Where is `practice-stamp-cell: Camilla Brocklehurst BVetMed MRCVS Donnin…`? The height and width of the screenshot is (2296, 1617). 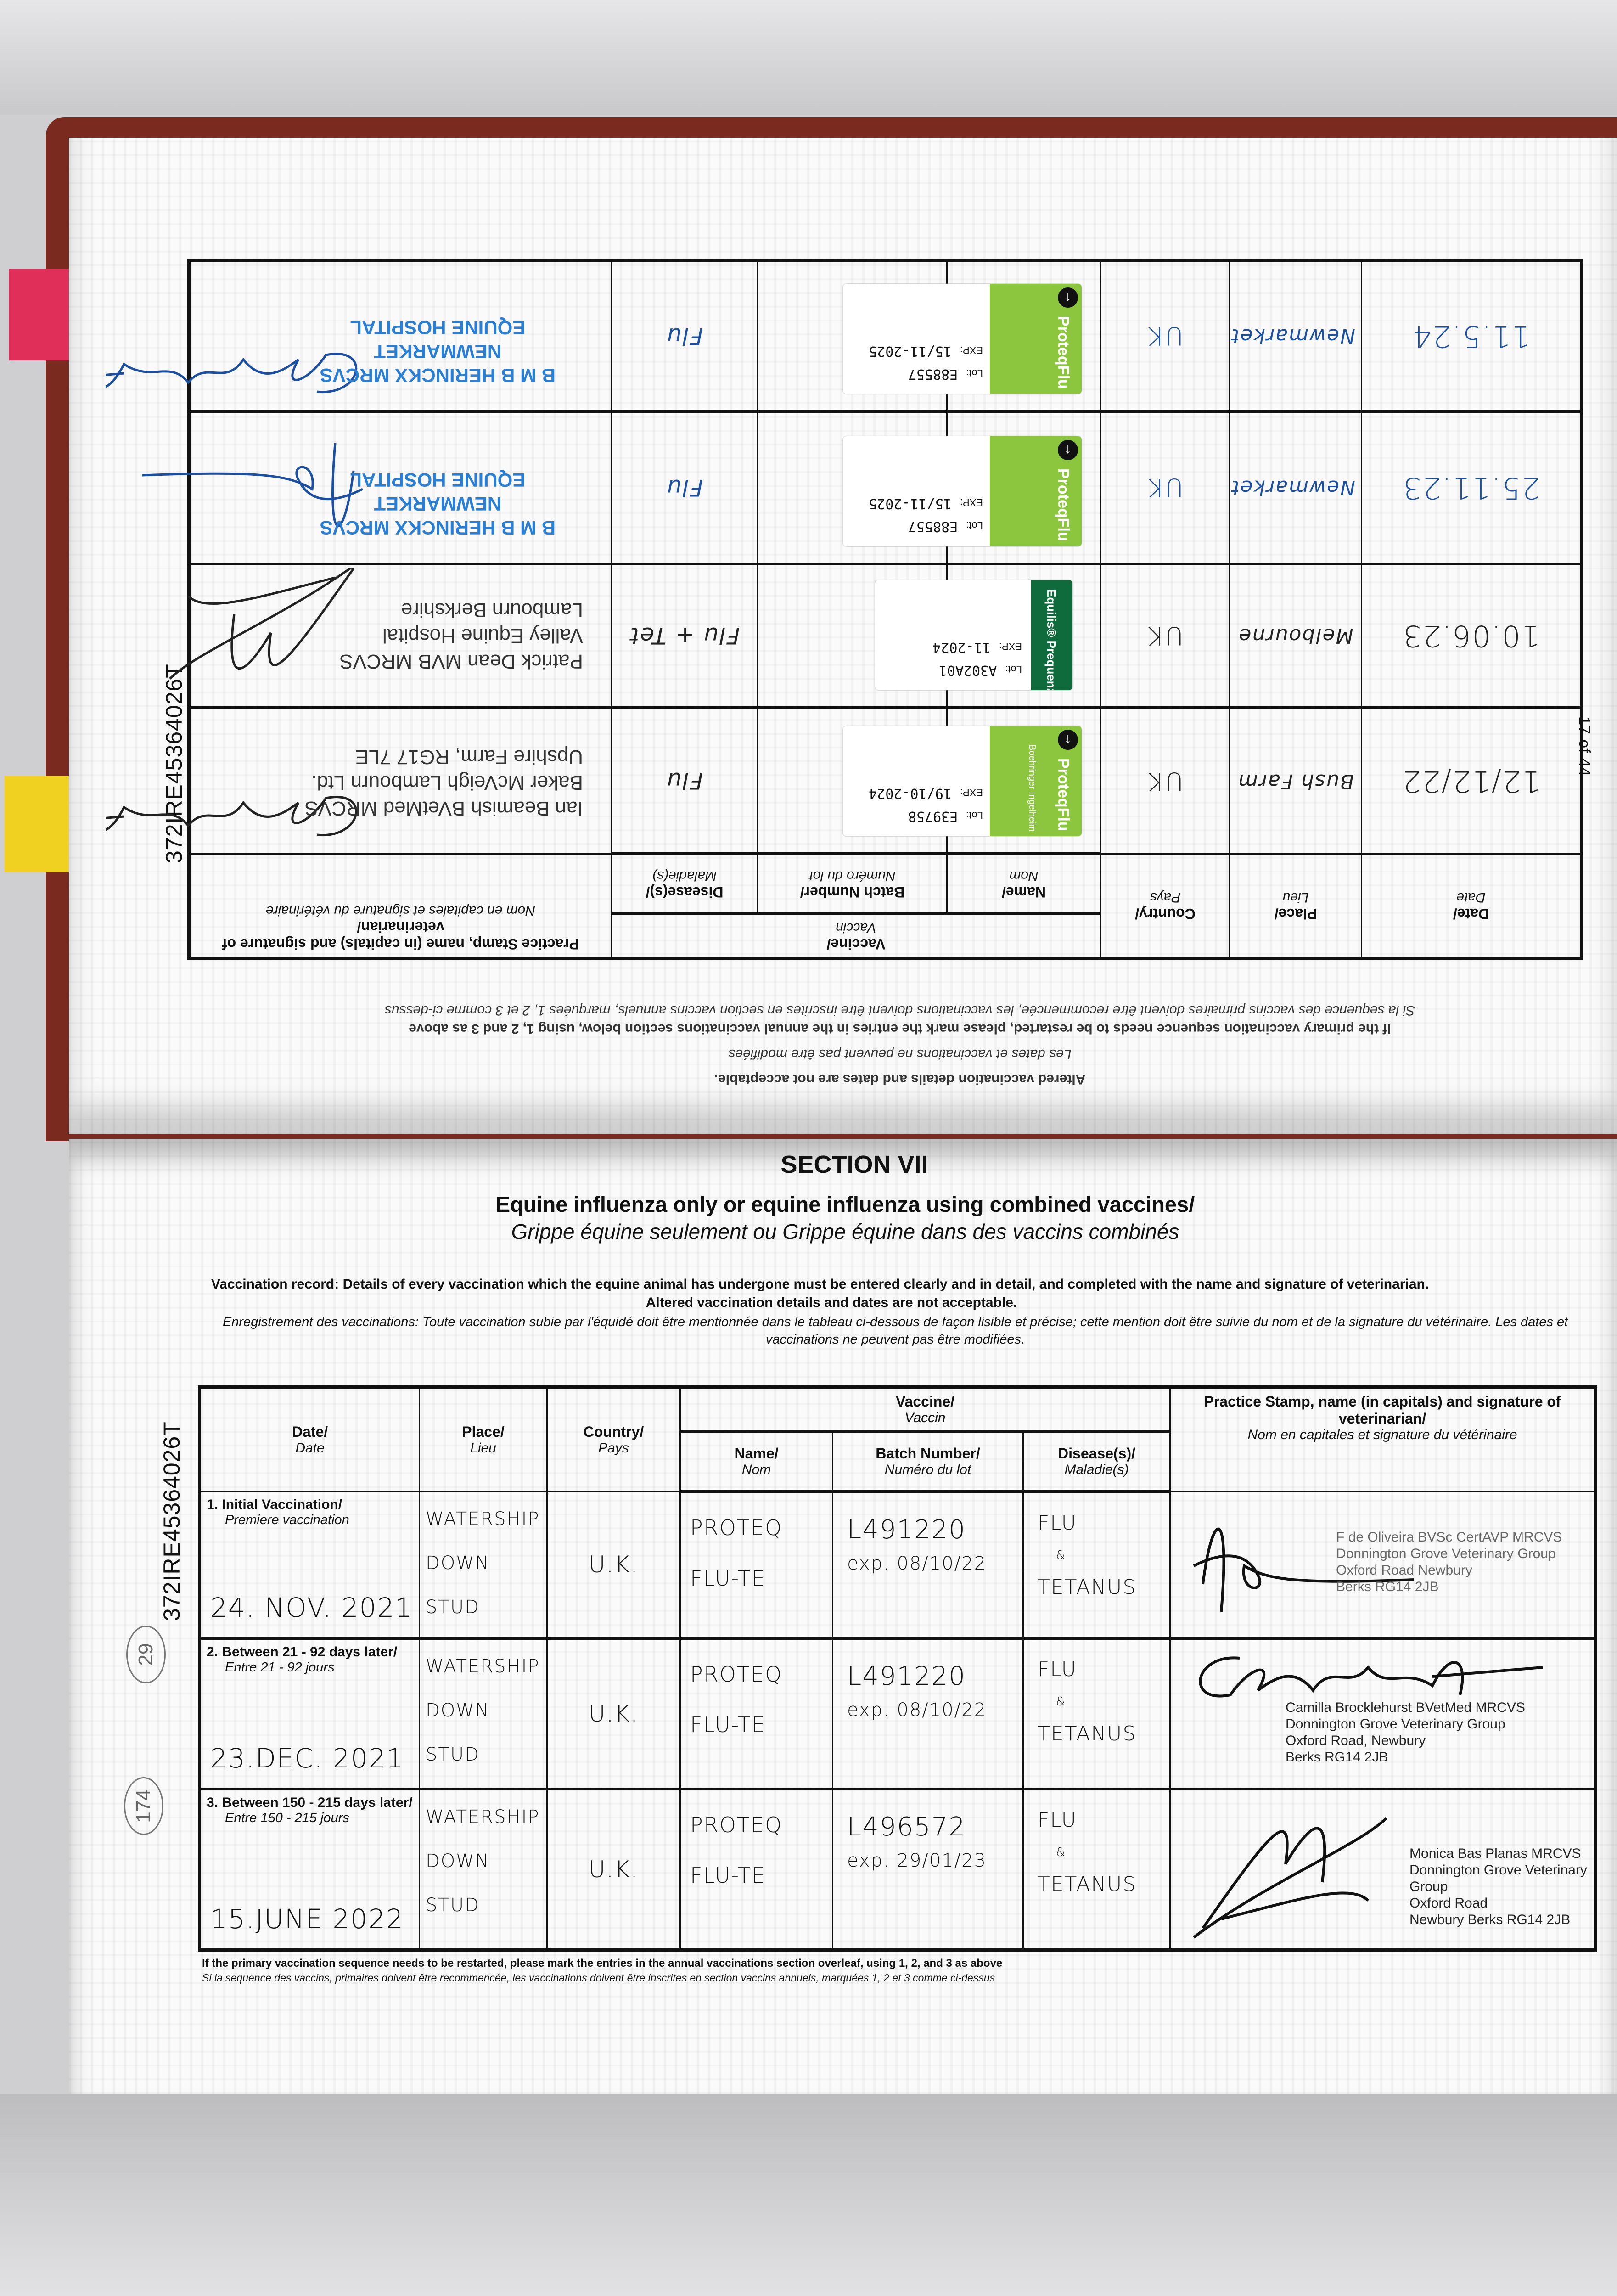
practice-stamp-cell: Camilla Brocklehurst BVetMed MRCVS Donnin… is located at coordinates (1383, 1714).